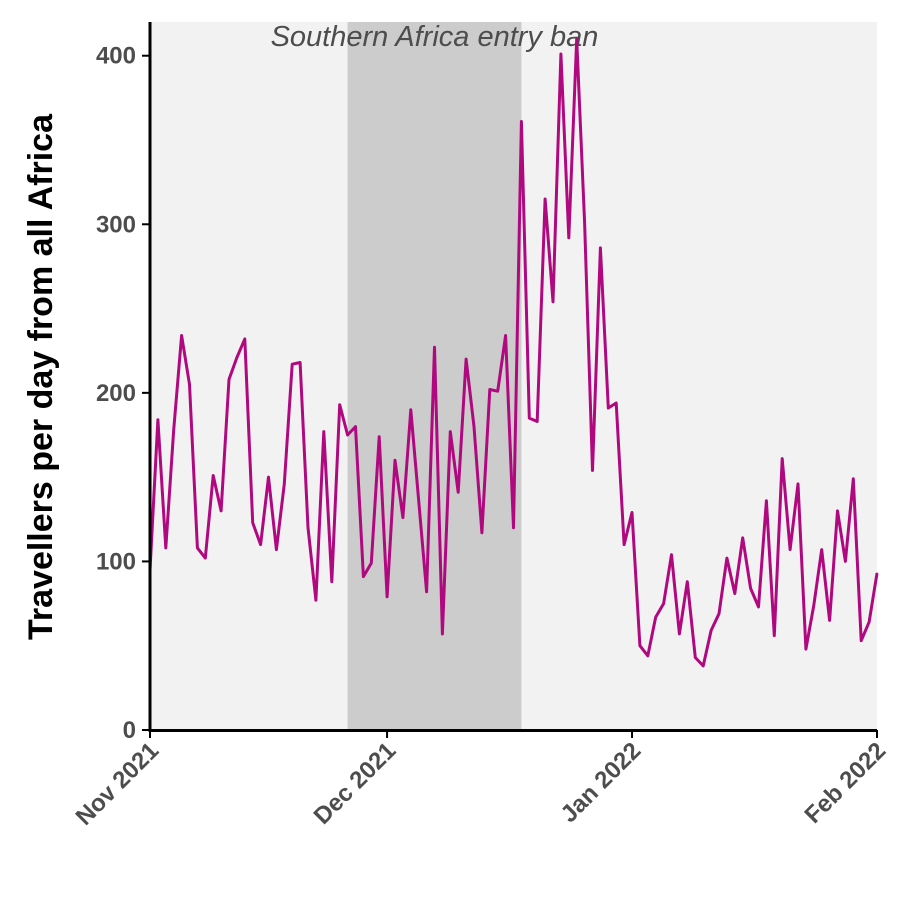 The image size is (900, 900). I want to click on x-tick-label: Dec 2021, so click(355, 783).